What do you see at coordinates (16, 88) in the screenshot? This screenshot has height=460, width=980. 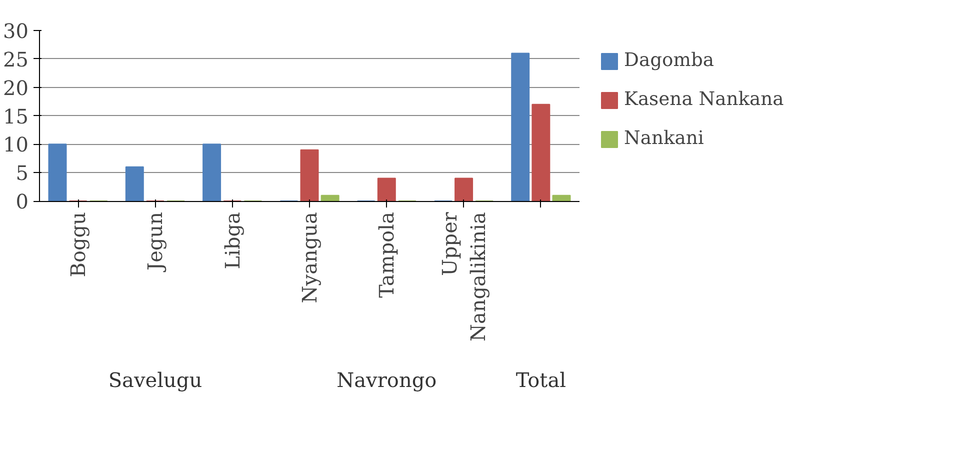 I see `y-tick-label: 20` at bounding box center [16, 88].